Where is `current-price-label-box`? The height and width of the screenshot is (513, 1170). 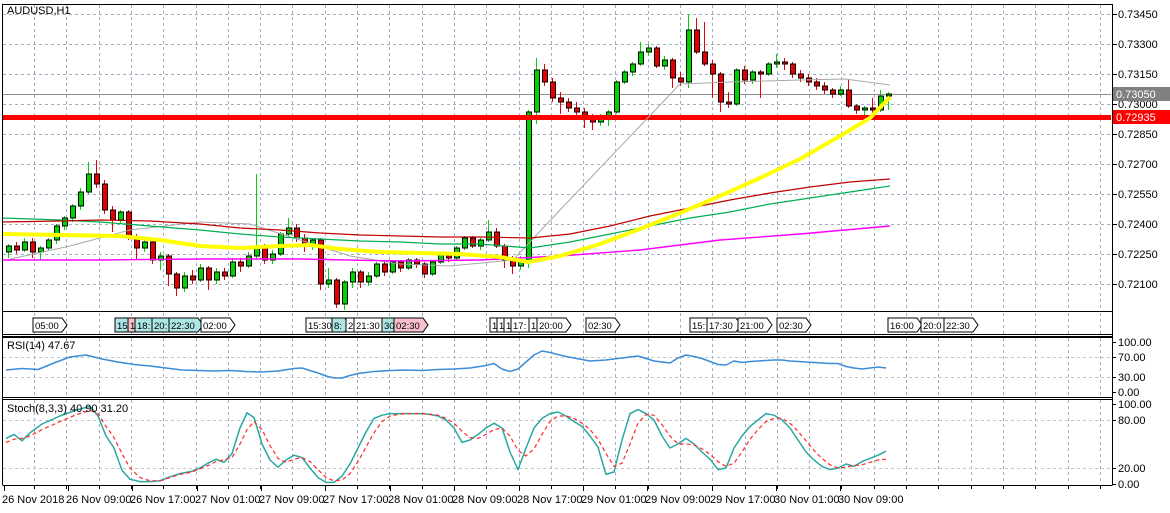
current-price-label-box is located at coordinates (1141, 94).